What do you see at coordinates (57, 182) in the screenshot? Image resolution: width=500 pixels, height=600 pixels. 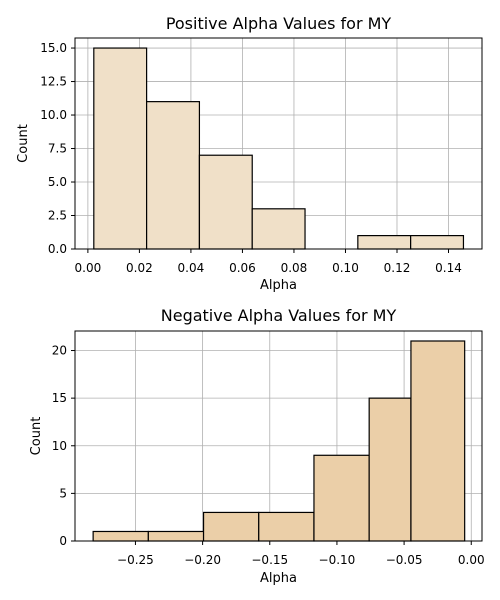 I see `y-tick-label: 5.0` at bounding box center [57, 182].